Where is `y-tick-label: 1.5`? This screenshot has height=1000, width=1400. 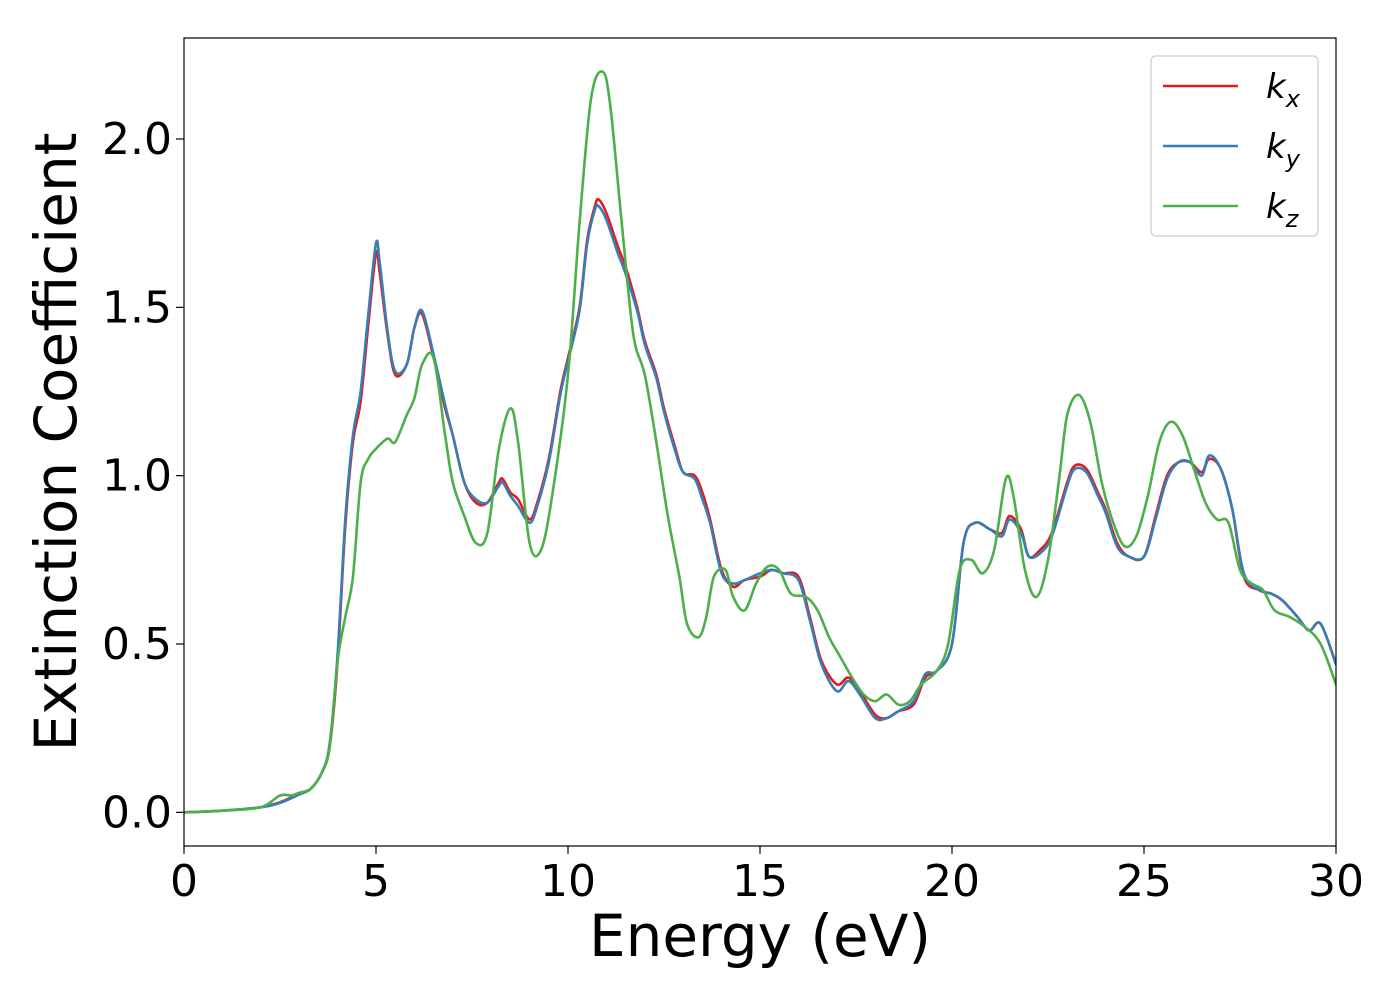 y-tick-label: 1.5 is located at coordinates (137, 307).